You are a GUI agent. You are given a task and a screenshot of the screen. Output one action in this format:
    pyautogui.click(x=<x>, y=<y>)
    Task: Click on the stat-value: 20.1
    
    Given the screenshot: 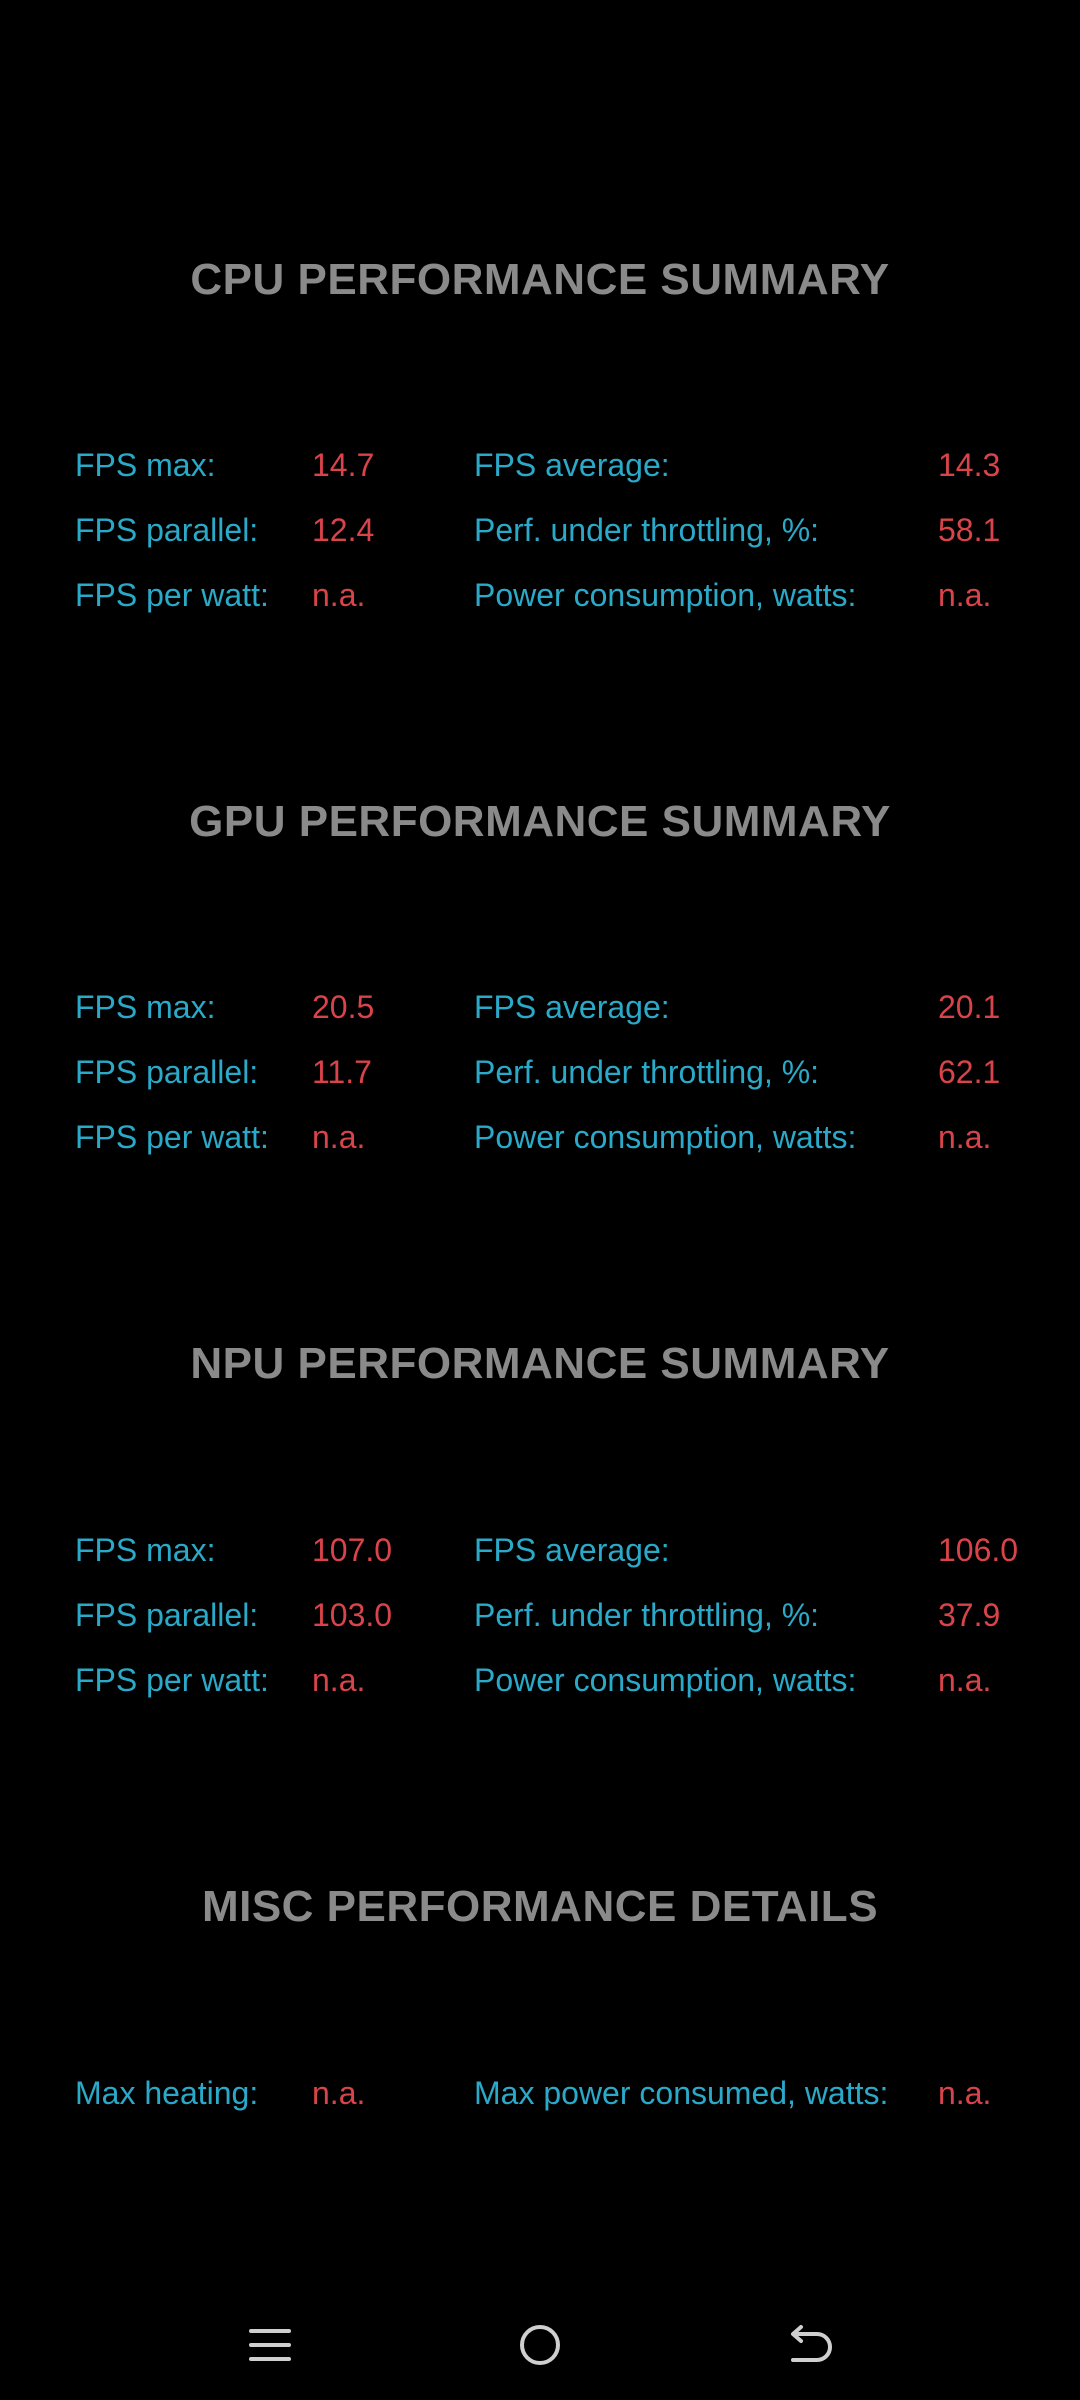 What is the action you would take?
    pyautogui.click(x=969, y=1007)
    